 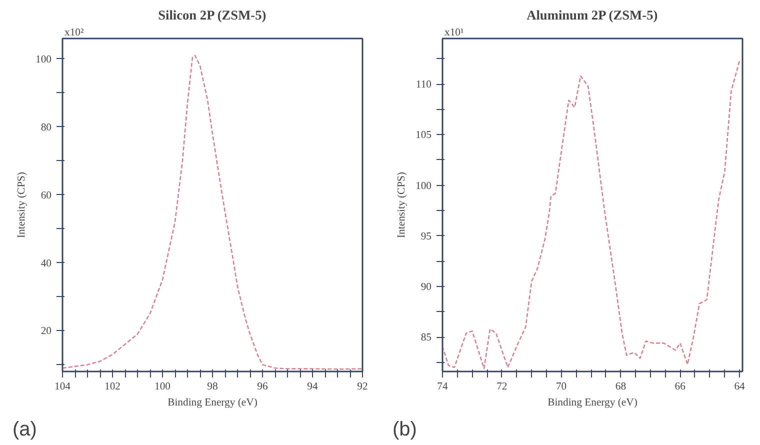 What do you see at coordinates (561, 387) in the screenshot?
I see `x-tick-label: 70` at bounding box center [561, 387].